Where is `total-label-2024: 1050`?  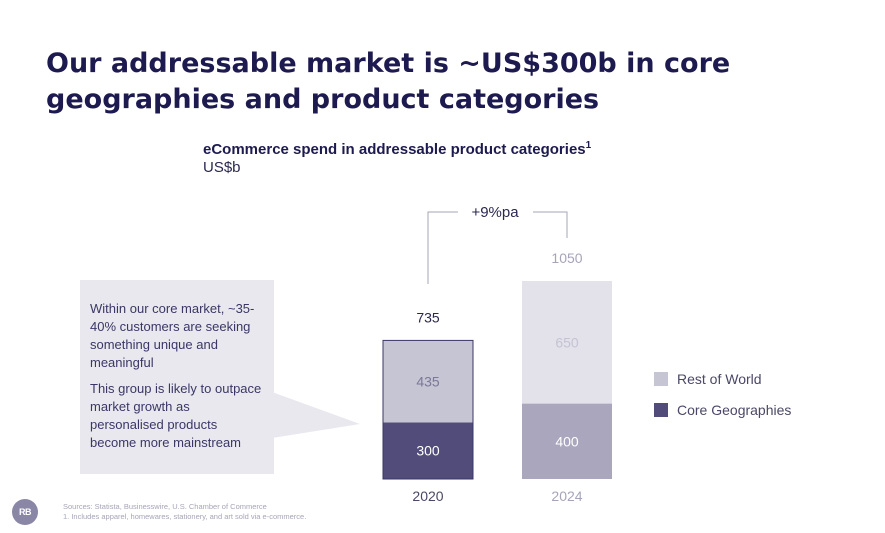
total-label-2024: 1050 is located at coordinates (566, 258).